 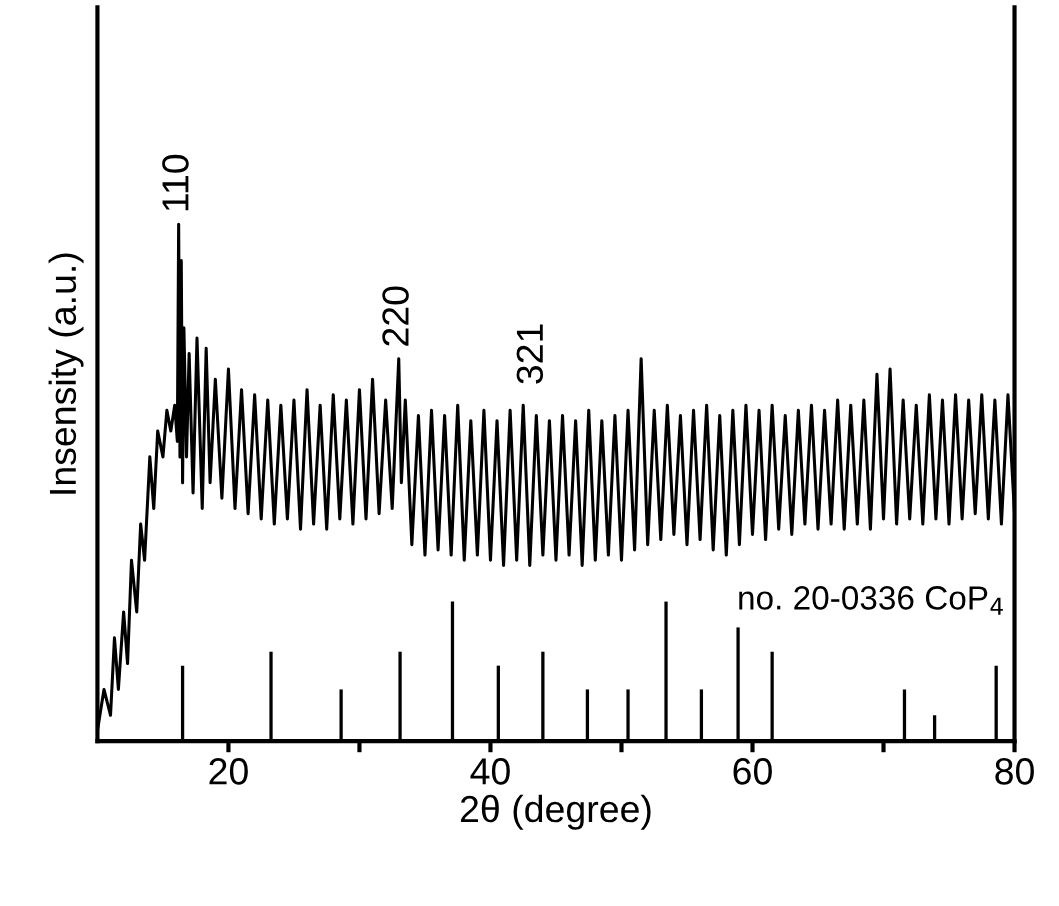 What do you see at coordinates (66, 373) in the screenshot?
I see `y-axis-title: Insensity (a.u.)` at bounding box center [66, 373].